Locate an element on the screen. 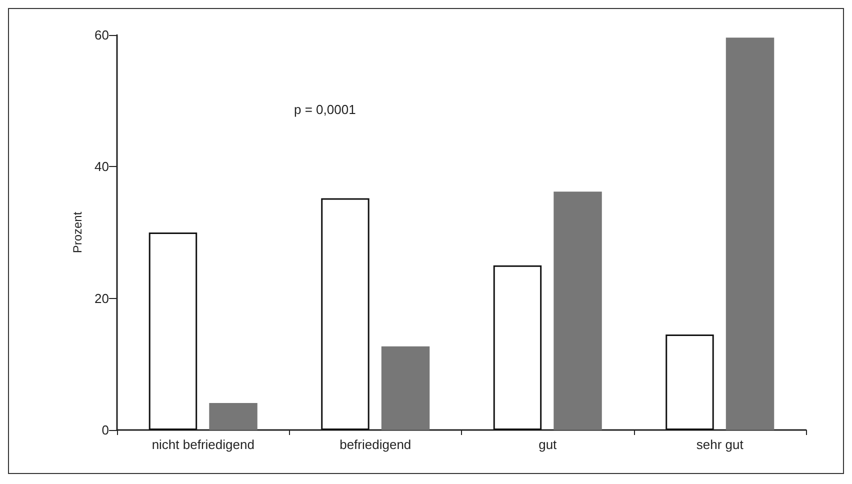 The height and width of the screenshot is (484, 852). x-tick-label: befriedigend is located at coordinates (376, 444).